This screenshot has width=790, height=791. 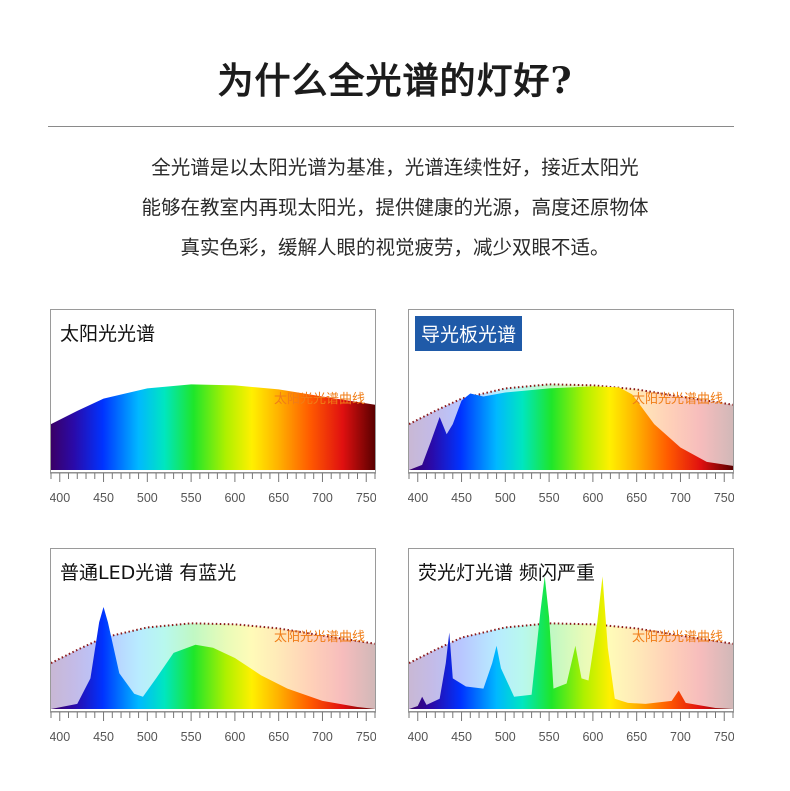 I want to click on title-divider, so click(x=391, y=126).